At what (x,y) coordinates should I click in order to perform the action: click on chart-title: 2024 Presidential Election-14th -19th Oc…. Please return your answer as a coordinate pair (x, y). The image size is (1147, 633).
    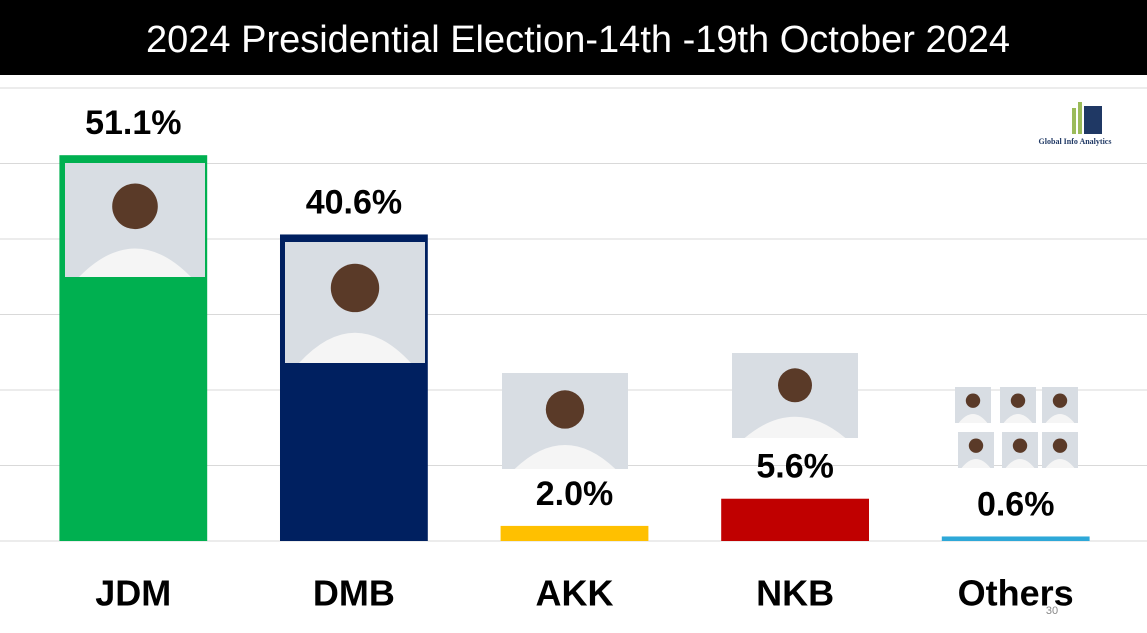
    Looking at the image, I should click on (578, 40).